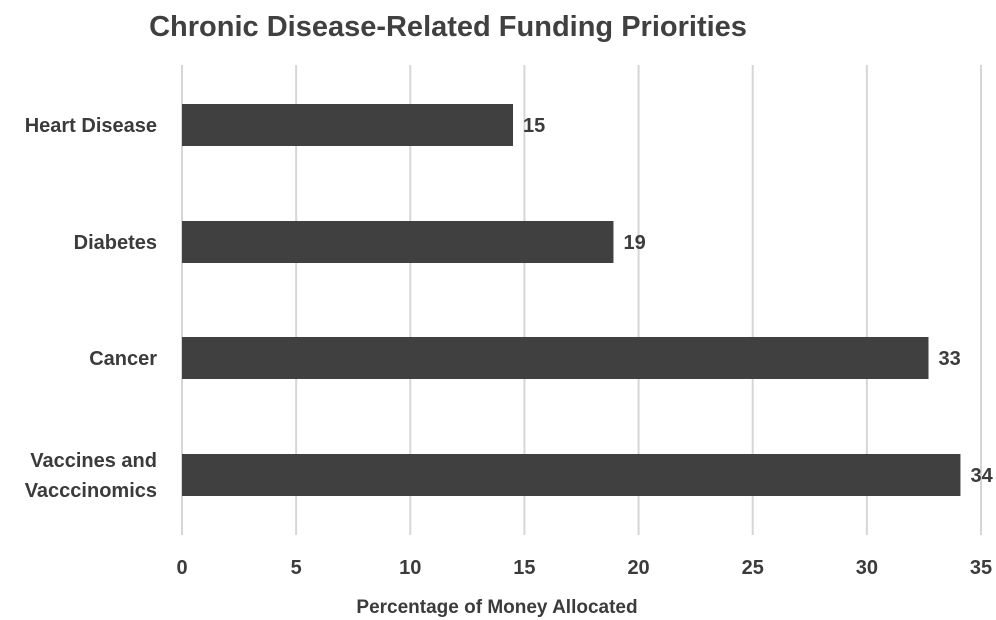  I want to click on x-tick-label: 15, so click(524, 568).